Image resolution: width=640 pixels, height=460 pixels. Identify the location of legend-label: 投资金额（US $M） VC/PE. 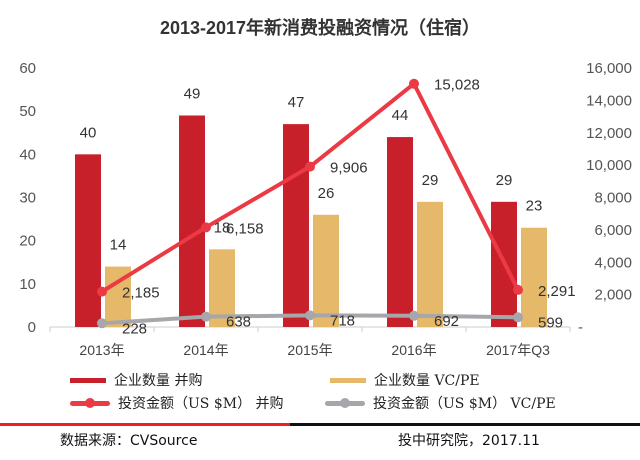
(464, 404).